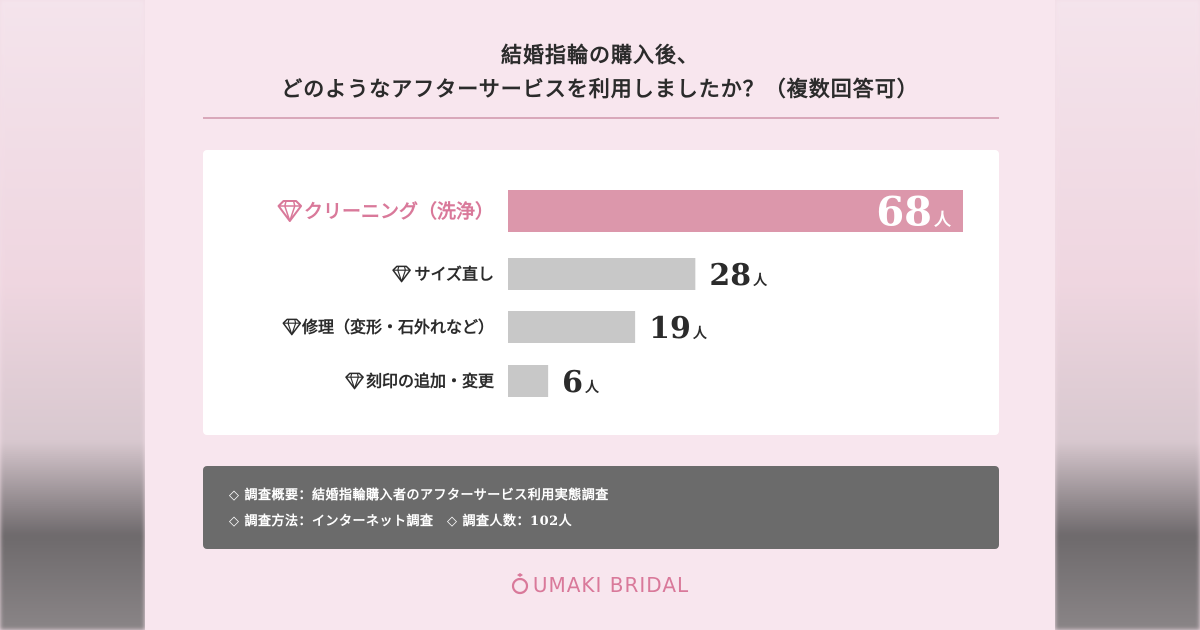  What do you see at coordinates (401, 521) in the screenshot?
I see `survey-note-line2: ◇ 調査方法：インターネット調査 ◇ 調査人数：102人` at bounding box center [401, 521].